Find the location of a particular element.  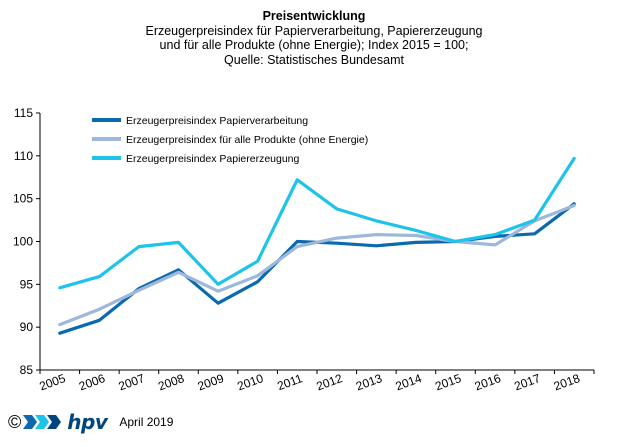

y-tick-label: 85 is located at coordinates (27, 370).